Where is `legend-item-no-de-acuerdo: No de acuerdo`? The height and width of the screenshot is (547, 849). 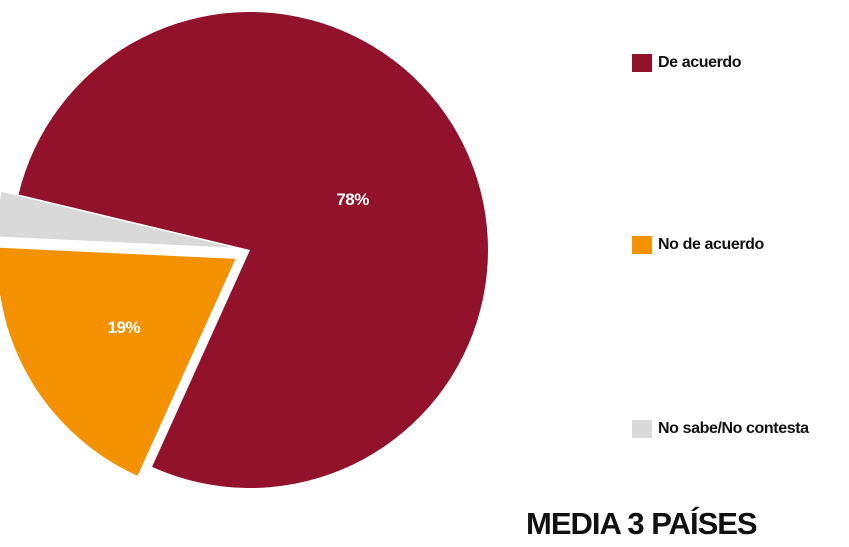
legend-item-no-de-acuerdo: No de acuerdo is located at coordinates (698, 245).